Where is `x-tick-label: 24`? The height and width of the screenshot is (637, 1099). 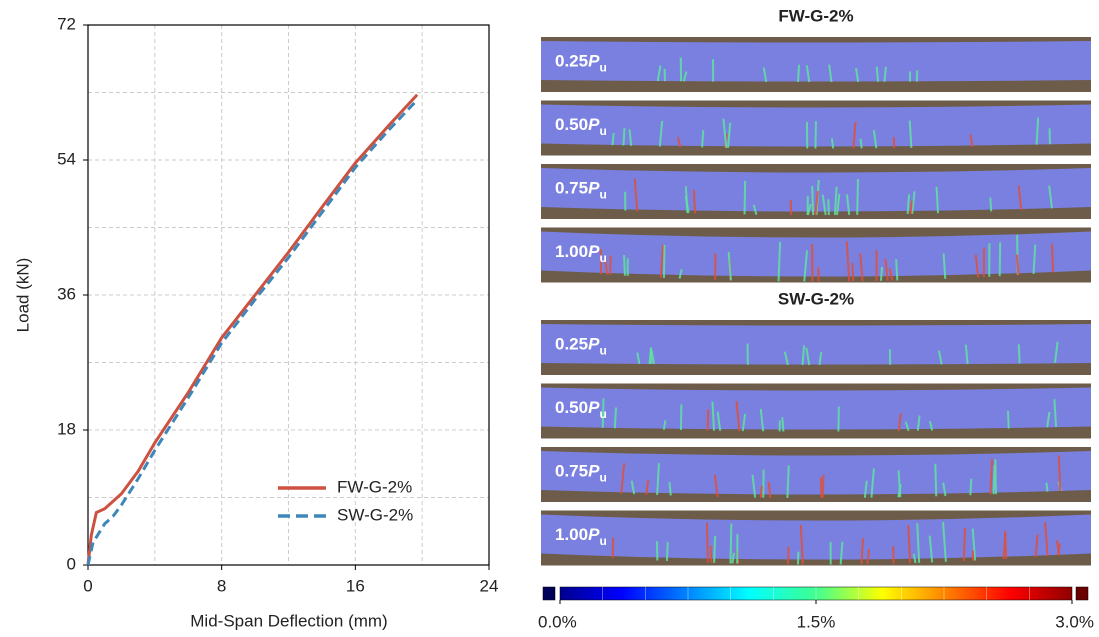
x-tick-label: 24 is located at coordinates (489, 585).